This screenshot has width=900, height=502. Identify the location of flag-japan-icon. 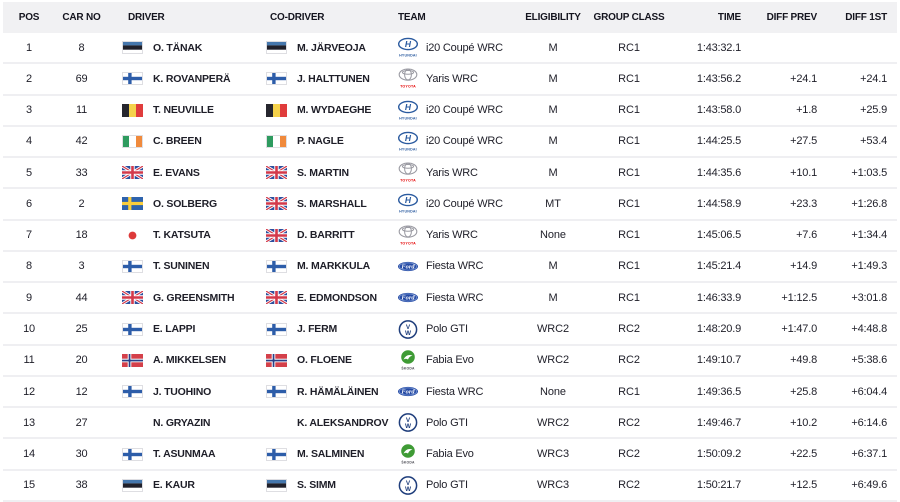
(132, 235).